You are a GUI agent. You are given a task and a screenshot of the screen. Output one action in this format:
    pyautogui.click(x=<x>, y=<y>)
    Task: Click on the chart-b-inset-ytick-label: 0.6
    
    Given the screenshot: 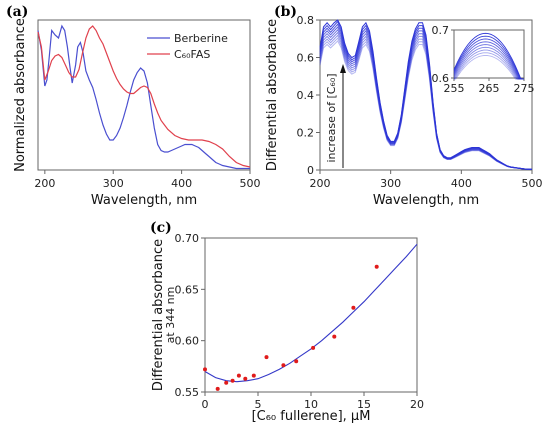 What is the action you would take?
    pyautogui.click(x=441, y=78)
    